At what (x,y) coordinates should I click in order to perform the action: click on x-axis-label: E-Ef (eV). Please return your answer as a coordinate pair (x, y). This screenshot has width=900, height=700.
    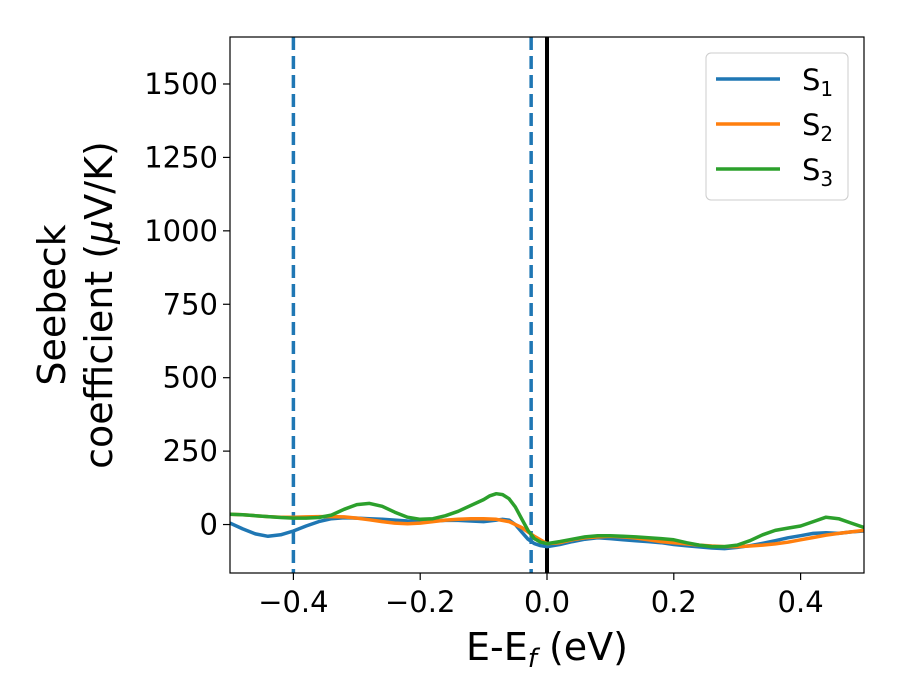
    Looking at the image, I should click on (547, 649).